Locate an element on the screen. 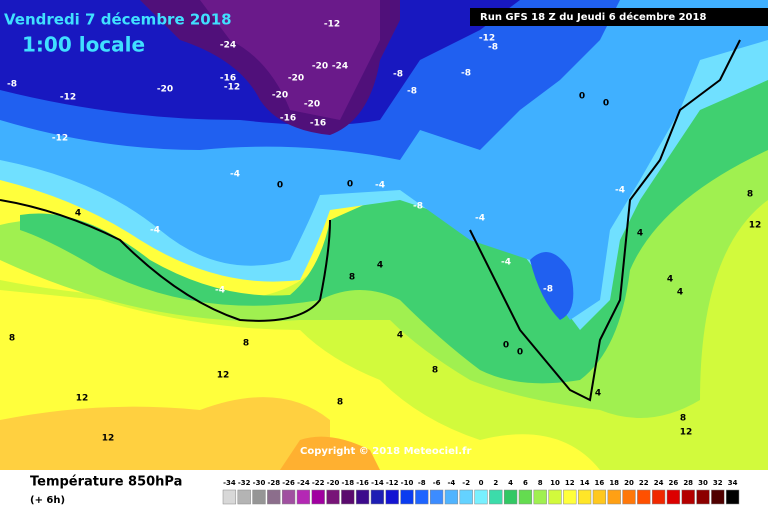 This screenshot has width=768, height=516. scale-tick-label: 0 is located at coordinates (481, 483).